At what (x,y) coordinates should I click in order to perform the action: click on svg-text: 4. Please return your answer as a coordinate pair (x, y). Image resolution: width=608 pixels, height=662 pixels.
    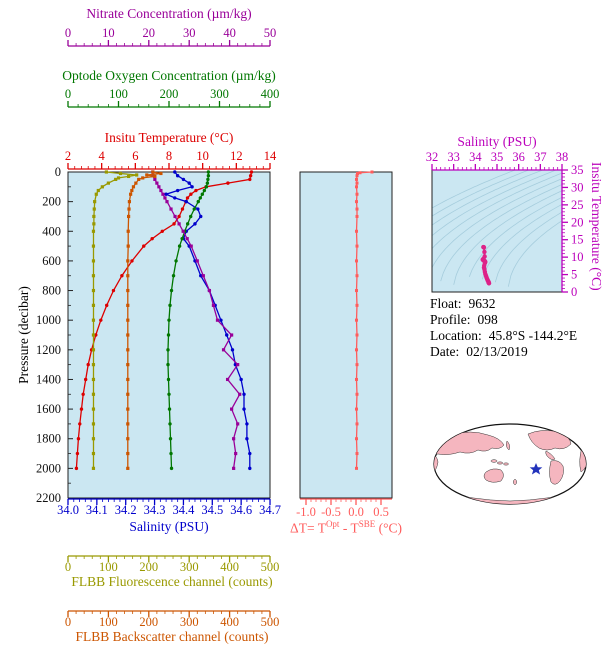
    Looking at the image, I should click on (102, 156).